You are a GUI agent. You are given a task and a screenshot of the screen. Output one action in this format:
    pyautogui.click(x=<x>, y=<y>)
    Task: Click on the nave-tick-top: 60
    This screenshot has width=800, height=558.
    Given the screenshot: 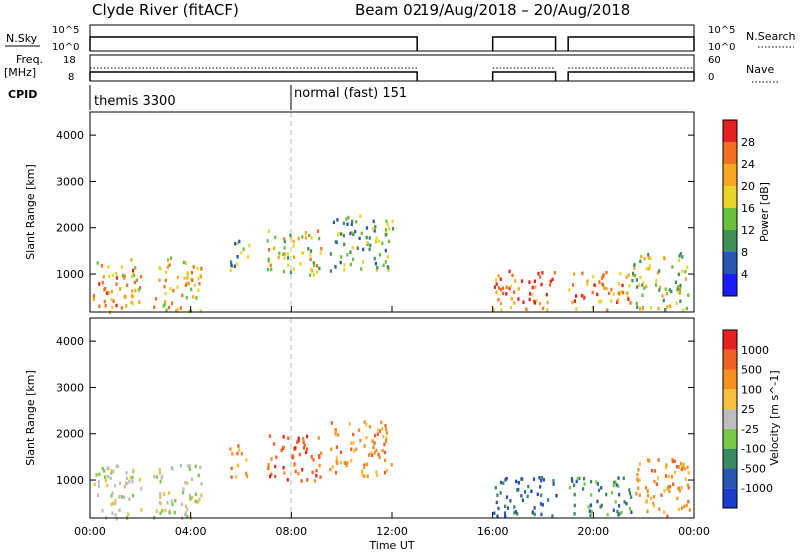 What is the action you would take?
    pyautogui.click(x=714, y=60)
    